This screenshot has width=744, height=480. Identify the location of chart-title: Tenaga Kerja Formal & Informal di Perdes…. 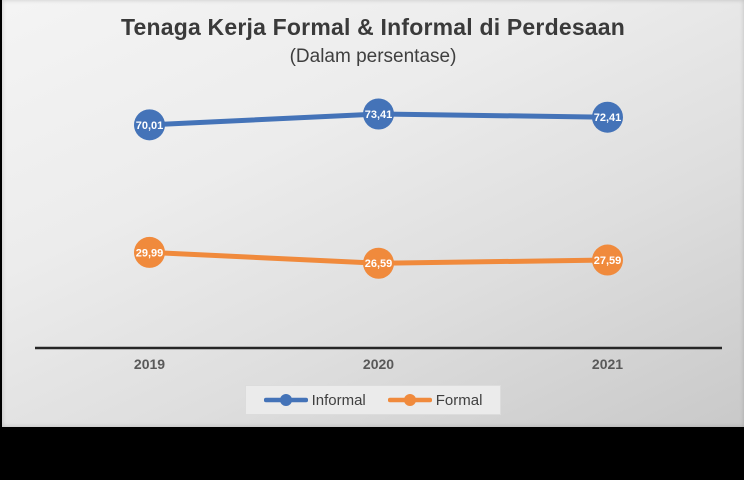
(373, 27).